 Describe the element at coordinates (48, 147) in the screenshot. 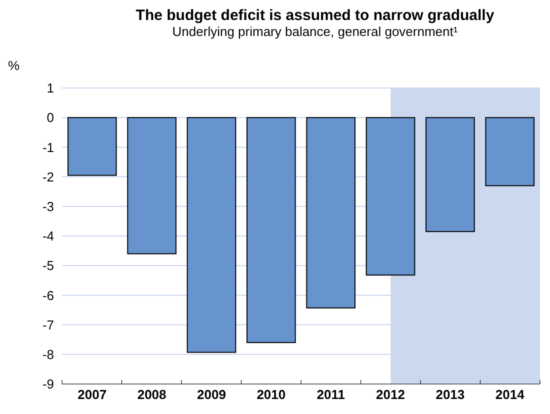

I see `y-tick-label: -1` at that location.